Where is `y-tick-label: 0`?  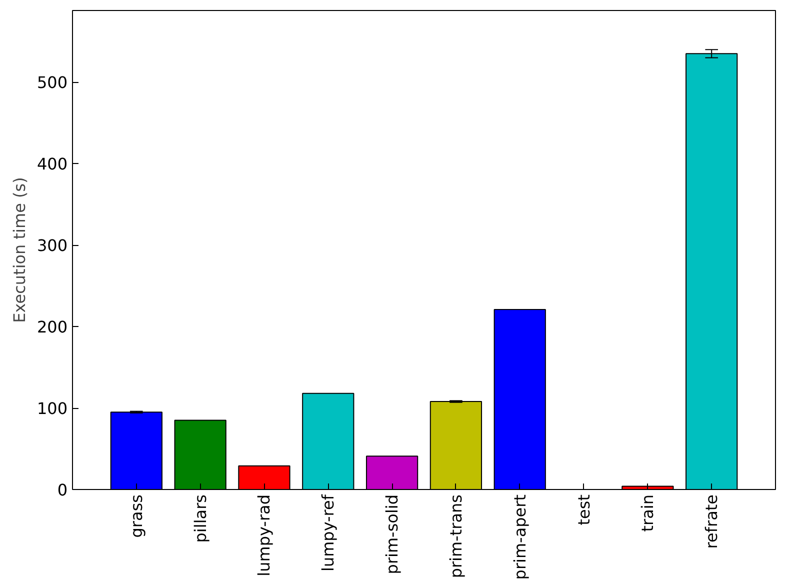
y-tick-label: 0 is located at coordinates (62, 490).